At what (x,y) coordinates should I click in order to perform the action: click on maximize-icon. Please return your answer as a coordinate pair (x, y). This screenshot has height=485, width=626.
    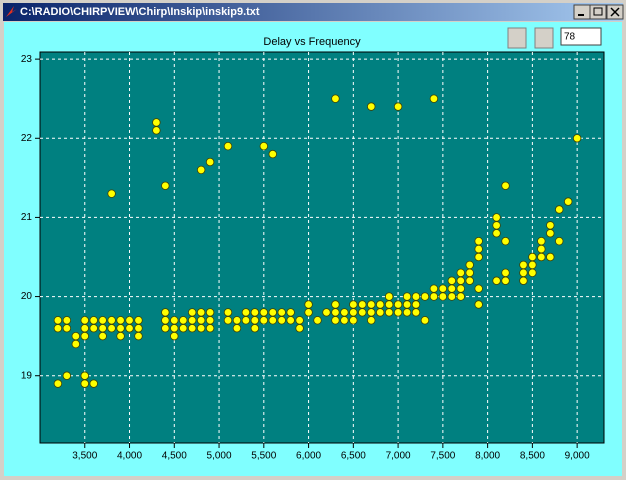
    Looking at the image, I should click on (598, 11).